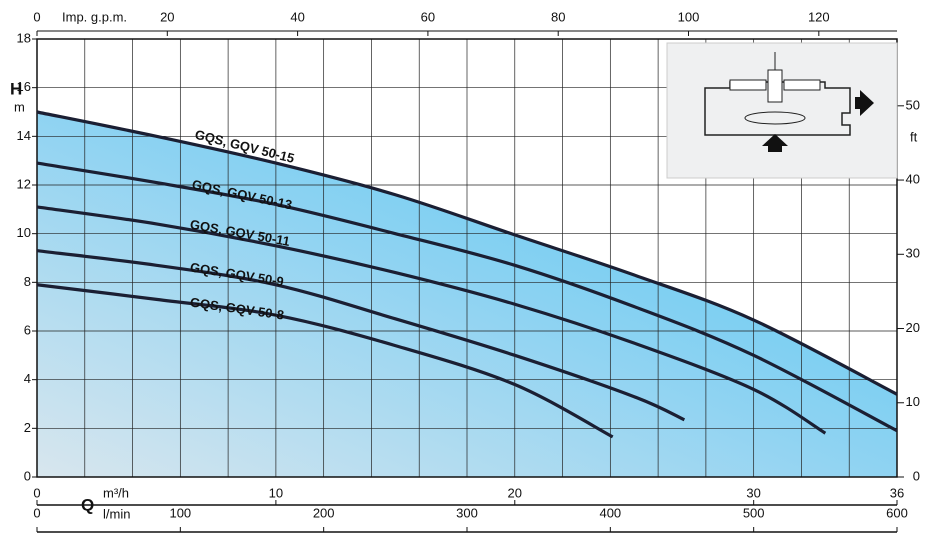 Image resolution: width=929 pixels, height=549 pixels. Describe the element at coordinates (24, 37) in the screenshot. I see `y-tick-label: 18` at that location.